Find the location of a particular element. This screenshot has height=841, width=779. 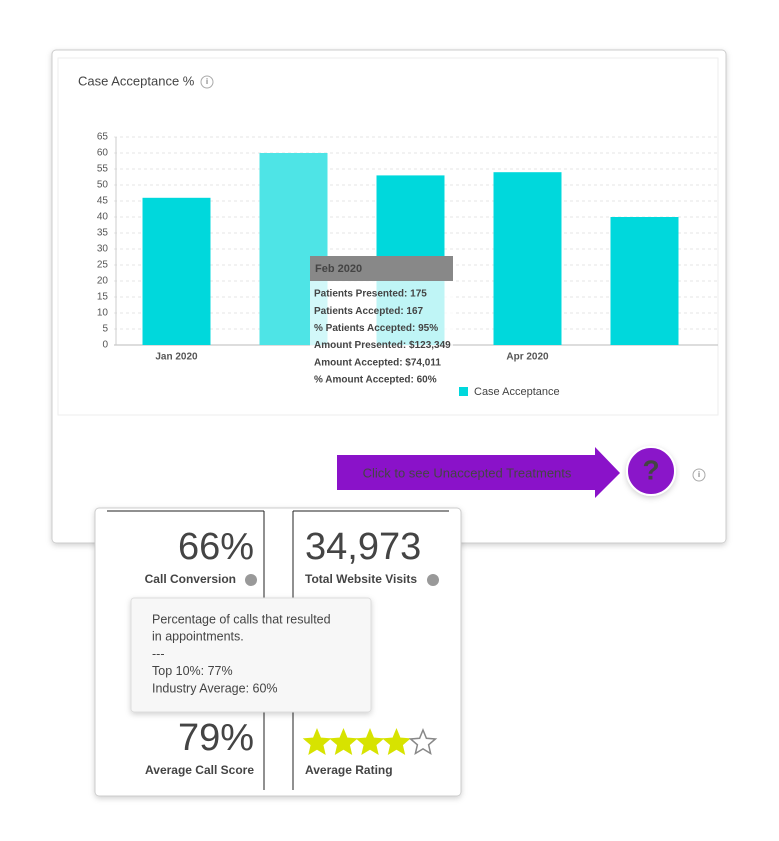

info-tooltip-line: Industry Average: 60% is located at coordinates (215, 688).